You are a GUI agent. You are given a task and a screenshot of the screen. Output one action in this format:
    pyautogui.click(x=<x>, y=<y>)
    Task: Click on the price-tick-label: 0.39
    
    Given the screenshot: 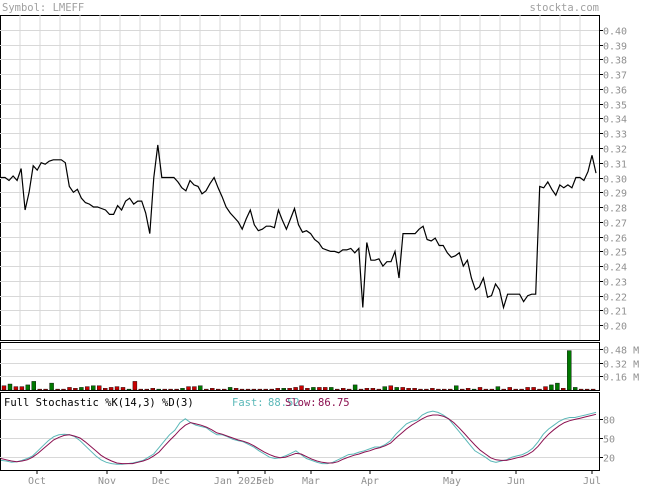 What is the action you would take?
    pyautogui.click(x=615, y=47)
    